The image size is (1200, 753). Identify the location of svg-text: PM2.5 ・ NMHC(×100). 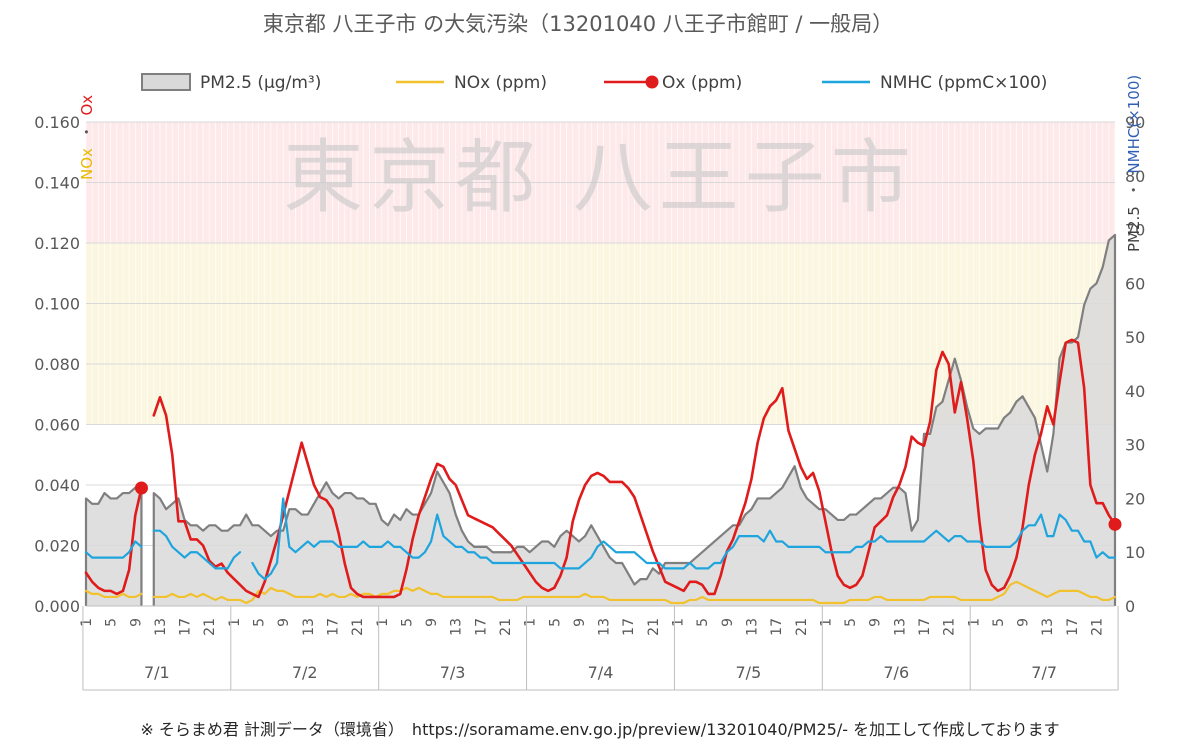
(1134, 163).